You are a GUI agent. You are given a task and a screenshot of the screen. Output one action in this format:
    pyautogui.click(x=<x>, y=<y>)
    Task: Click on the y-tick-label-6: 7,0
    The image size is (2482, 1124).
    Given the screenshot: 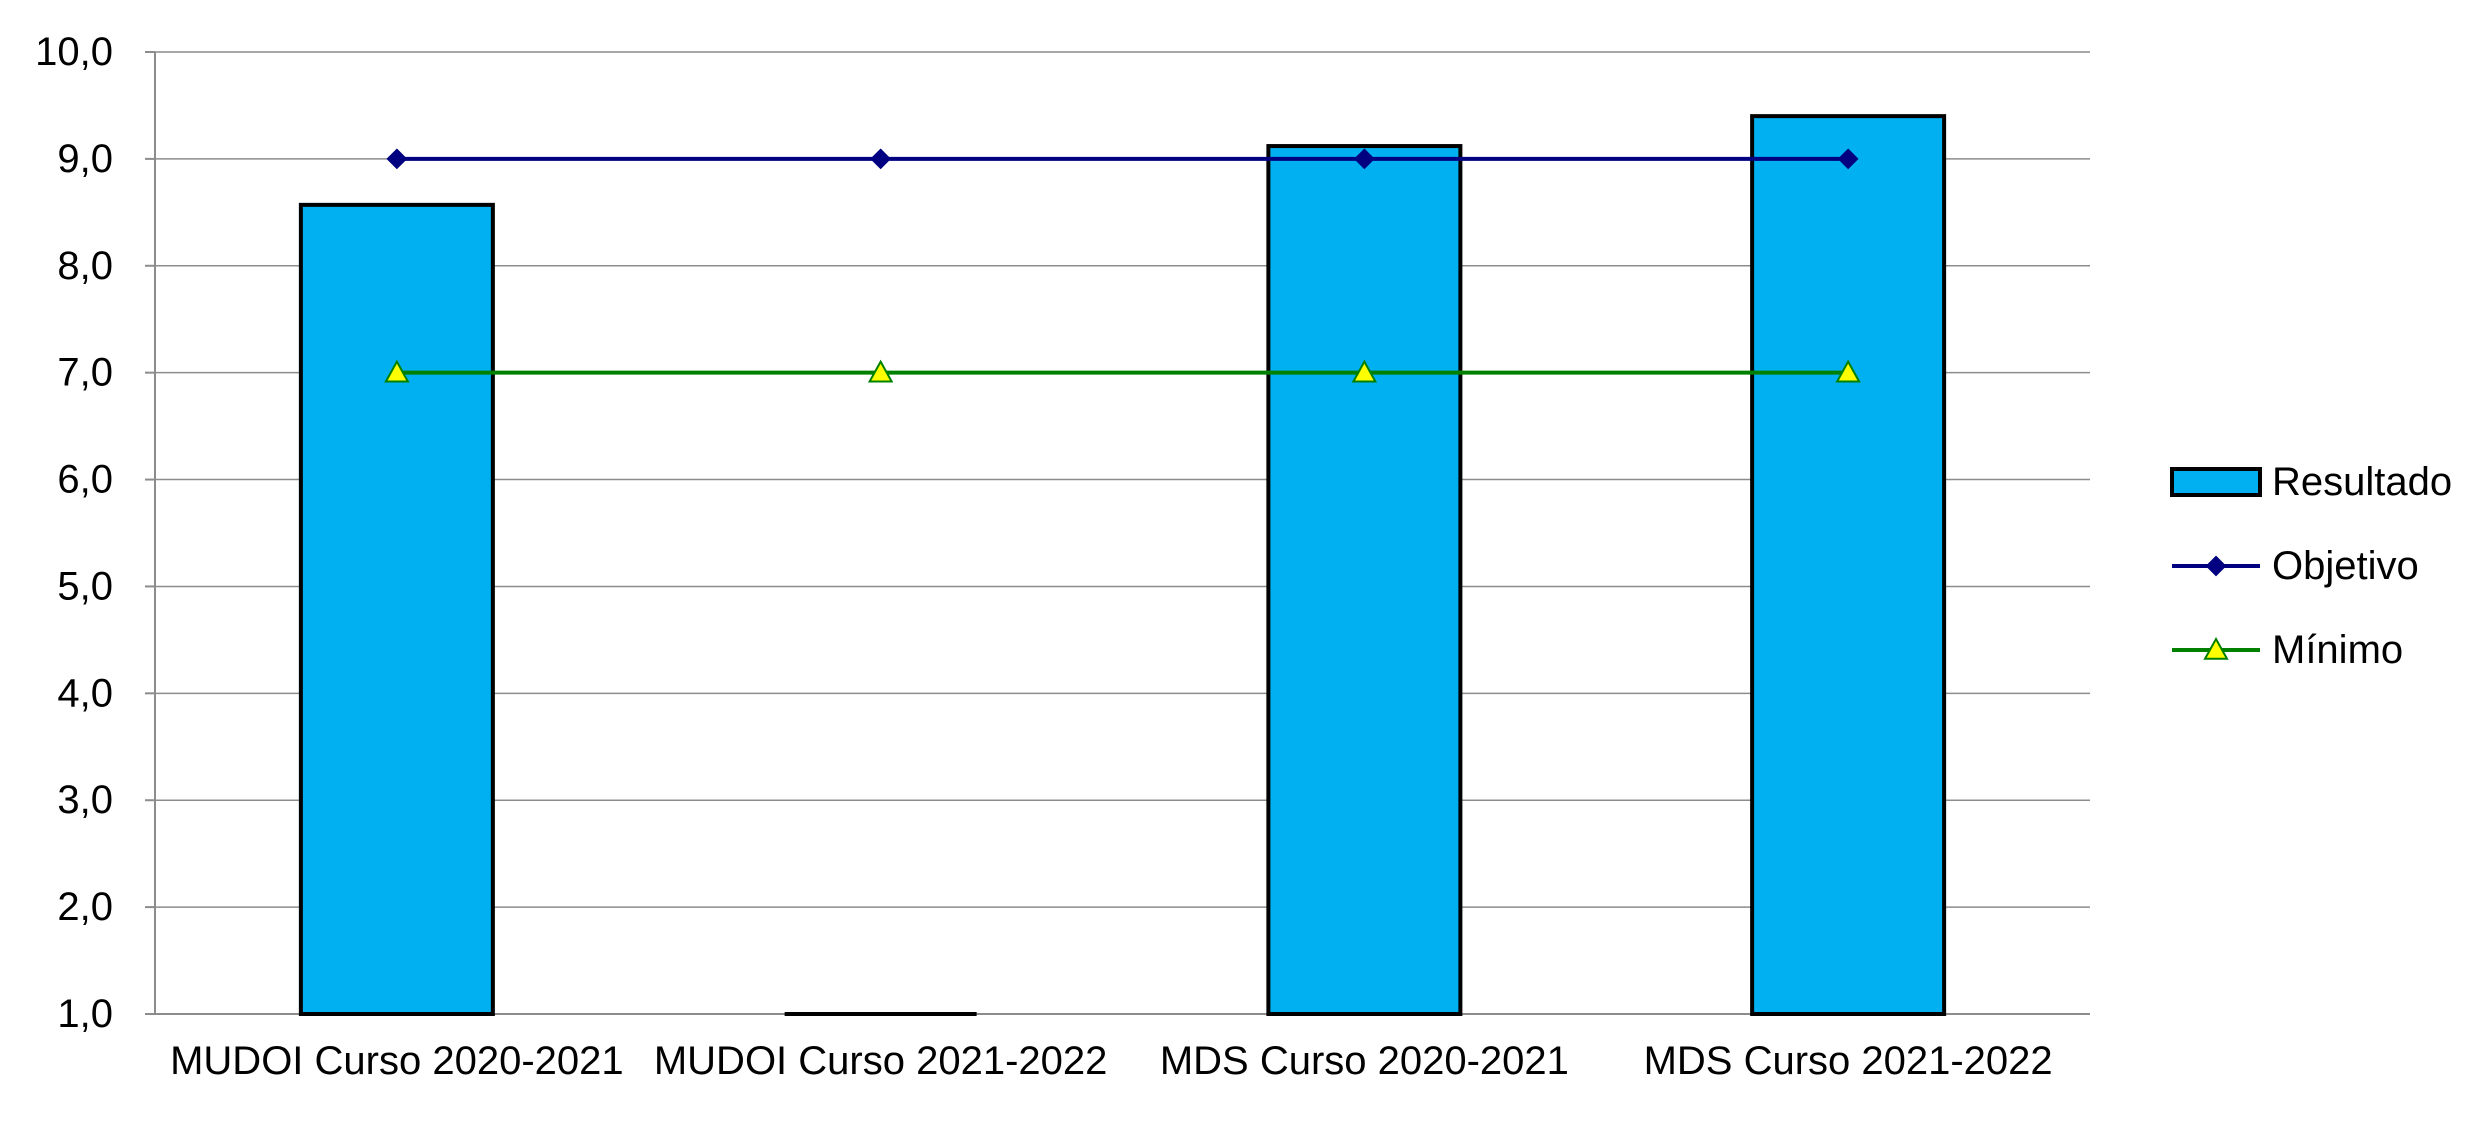 What is the action you would take?
    pyautogui.click(x=85, y=373)
    